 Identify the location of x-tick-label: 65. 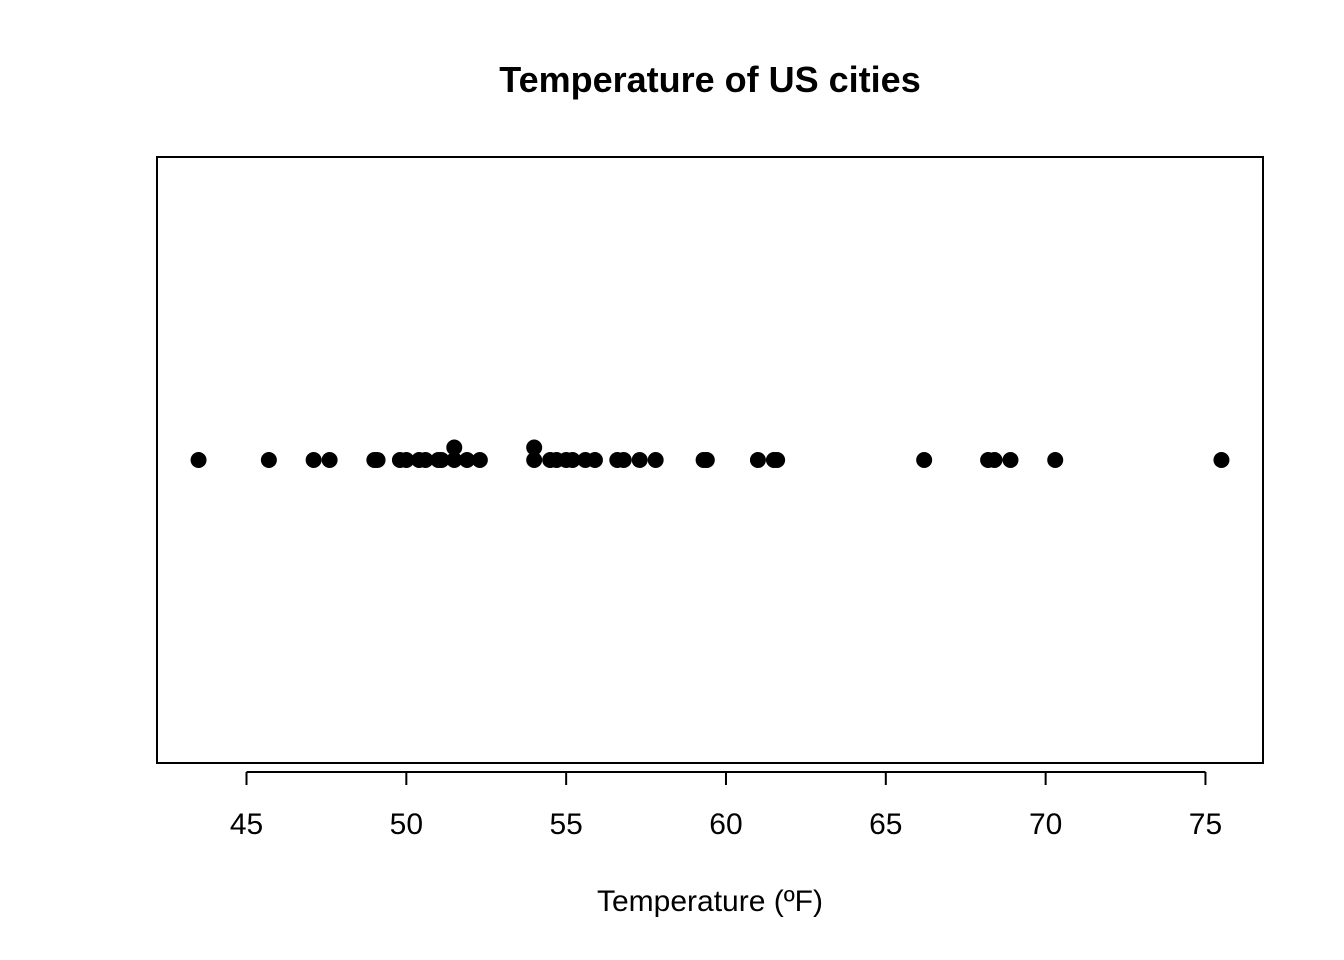
(885, 824).